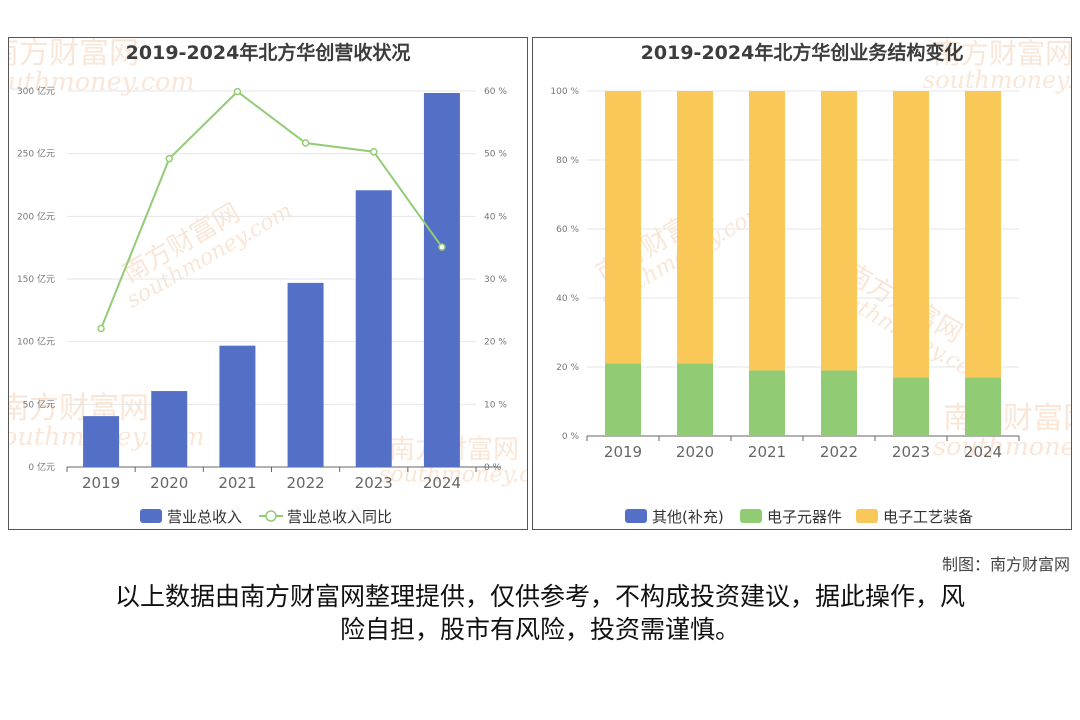  Describe the element at coordinates (495, 405) in the screenshot. I see `right-y-tick-label: 10 %` at that location.